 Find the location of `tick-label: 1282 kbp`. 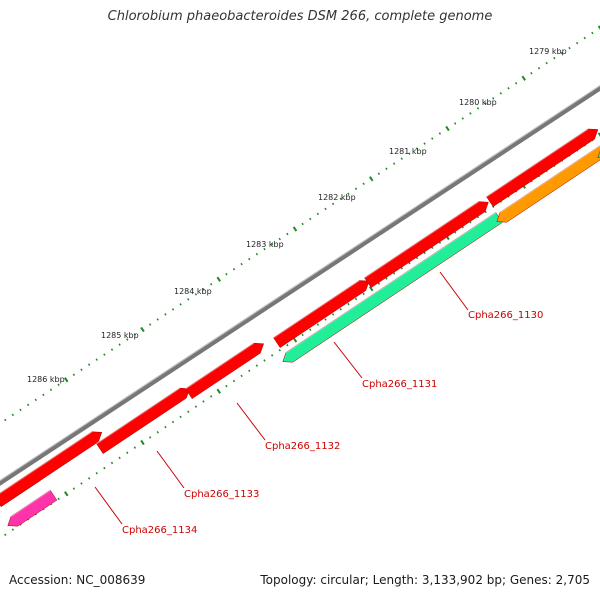

tick-label: 1282 kbp is located at coordinates (337, 197).